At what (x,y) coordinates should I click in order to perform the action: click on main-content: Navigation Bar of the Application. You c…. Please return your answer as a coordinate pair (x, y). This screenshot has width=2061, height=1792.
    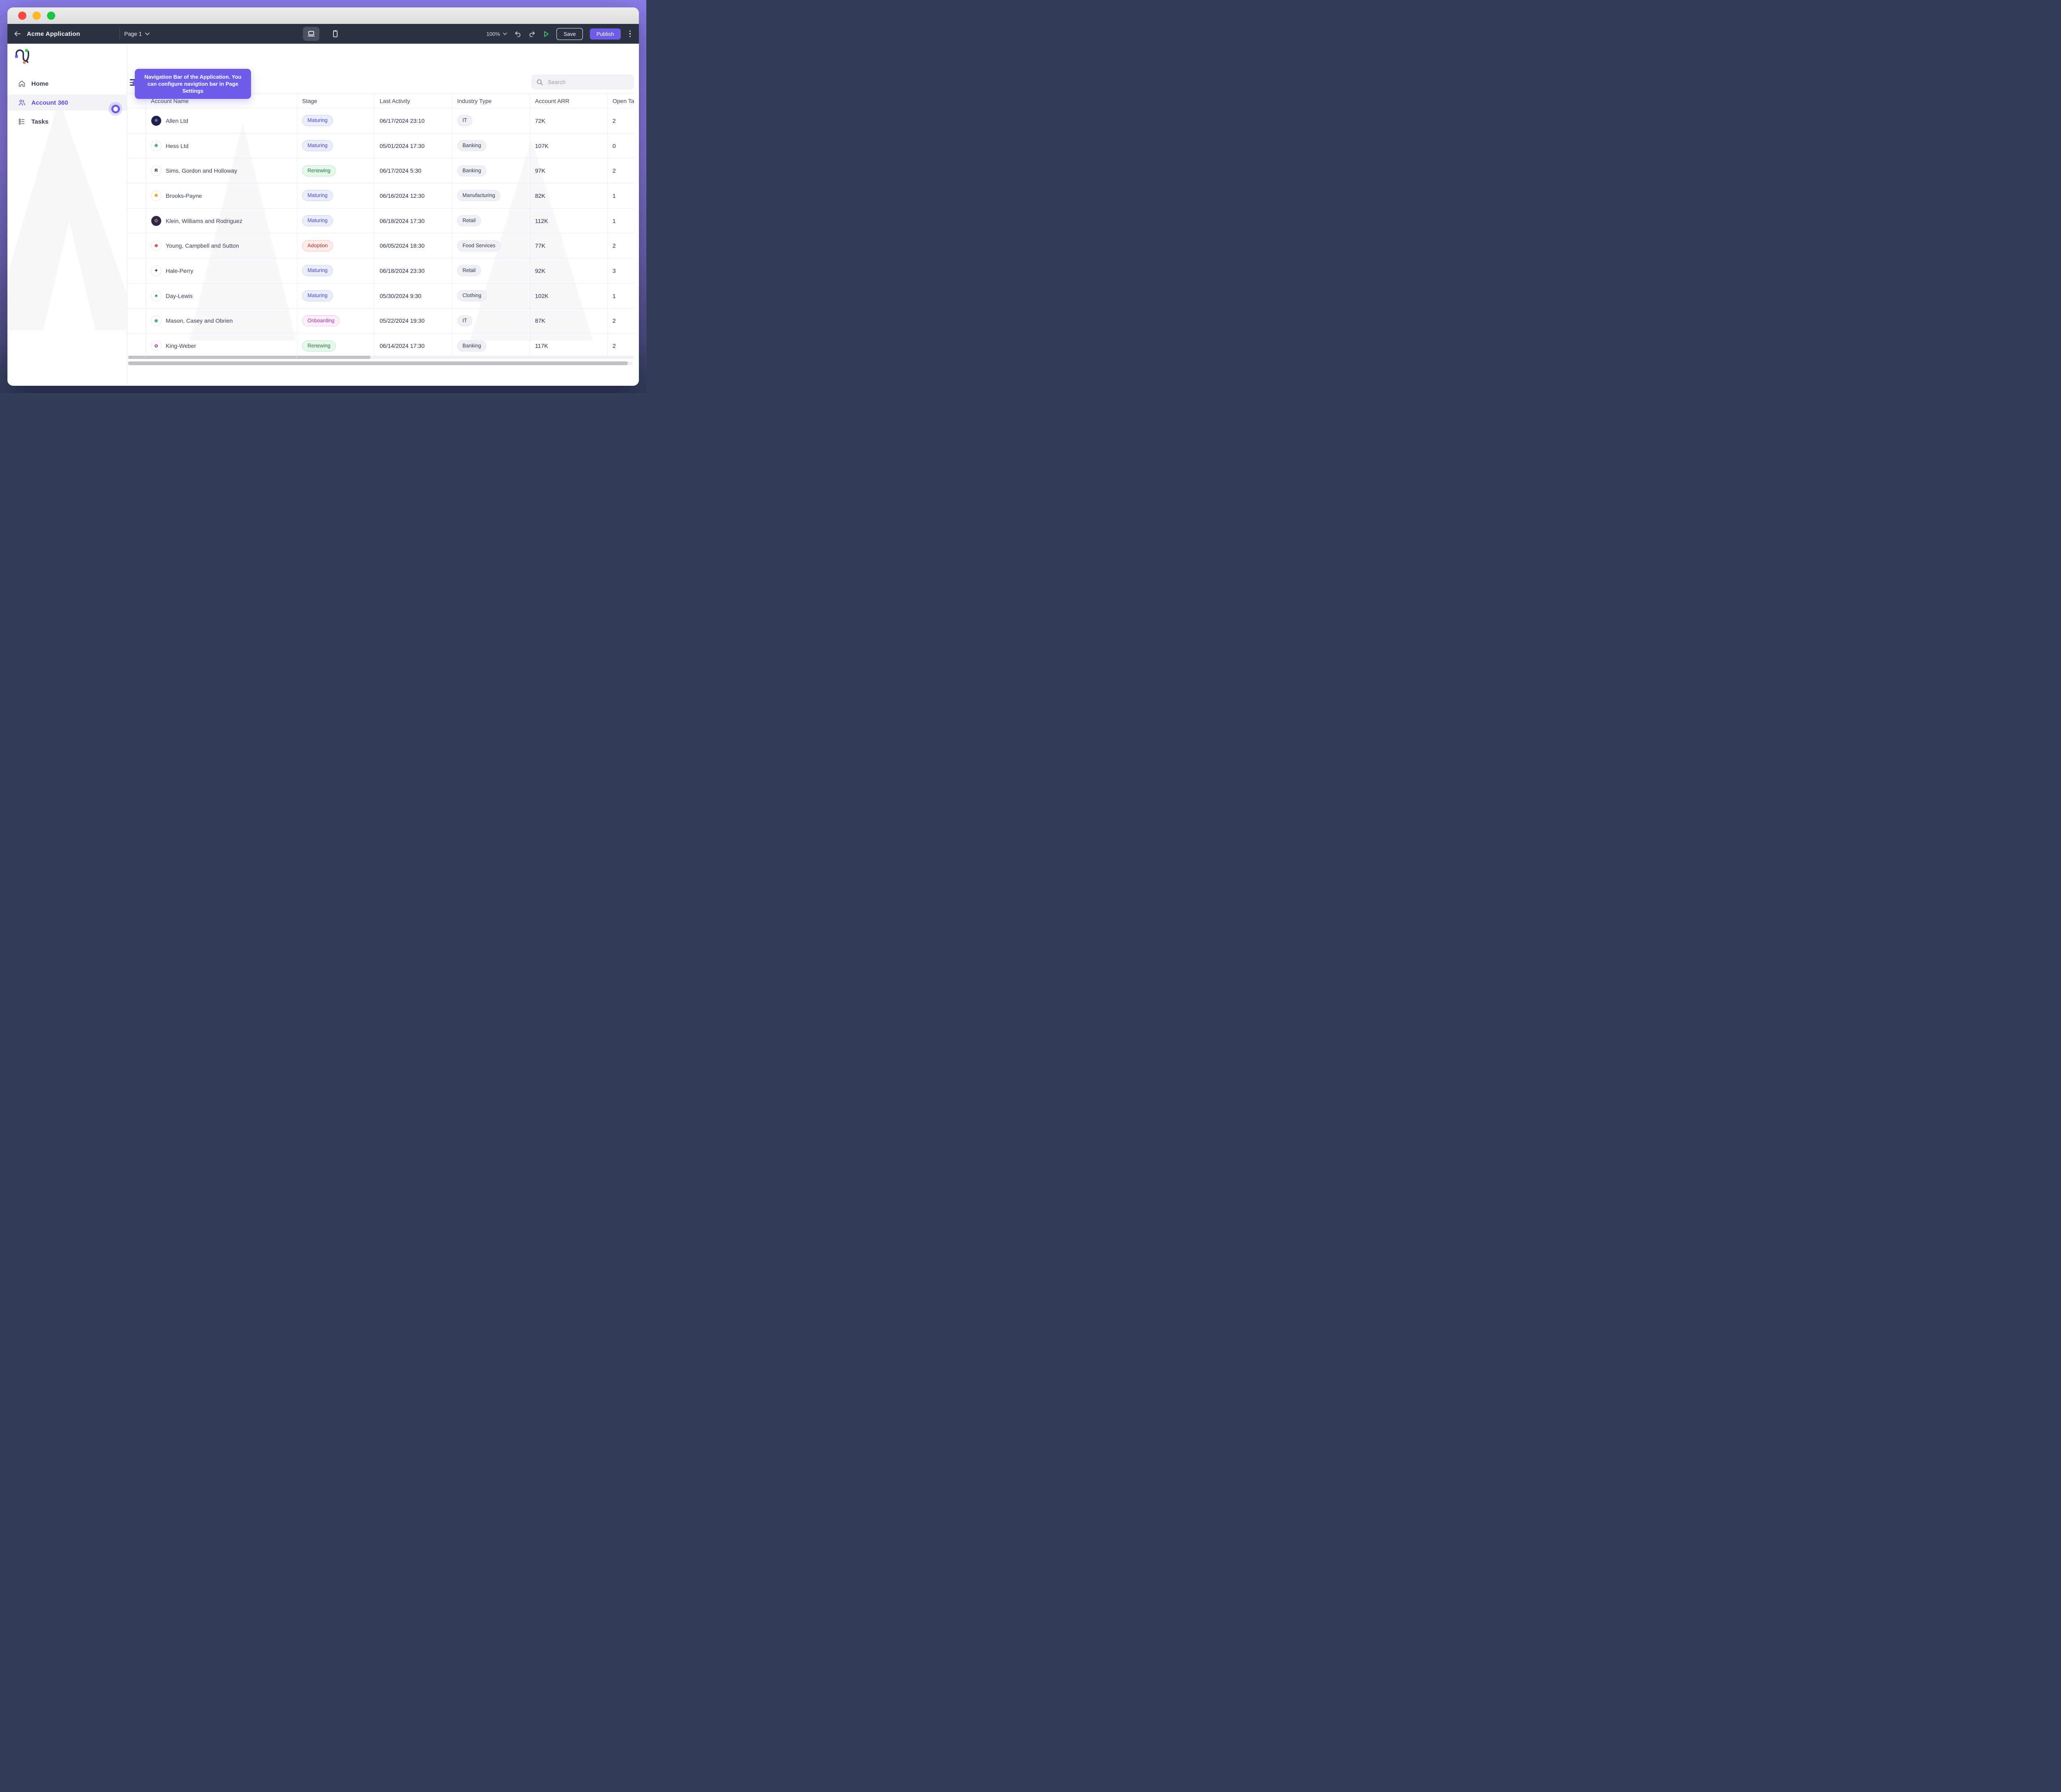
    Looking at the image, I should click on (383, 215).